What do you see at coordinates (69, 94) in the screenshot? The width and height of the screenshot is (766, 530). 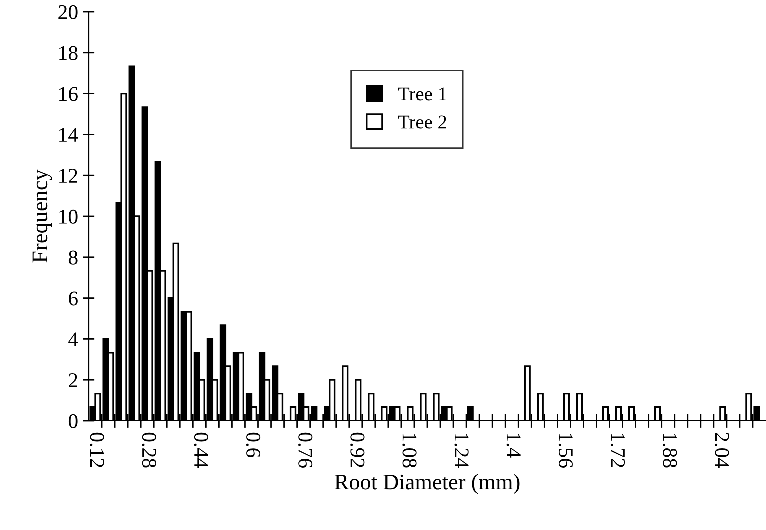 I see `y-tick-label: 16` at bounding box center [69, 94].